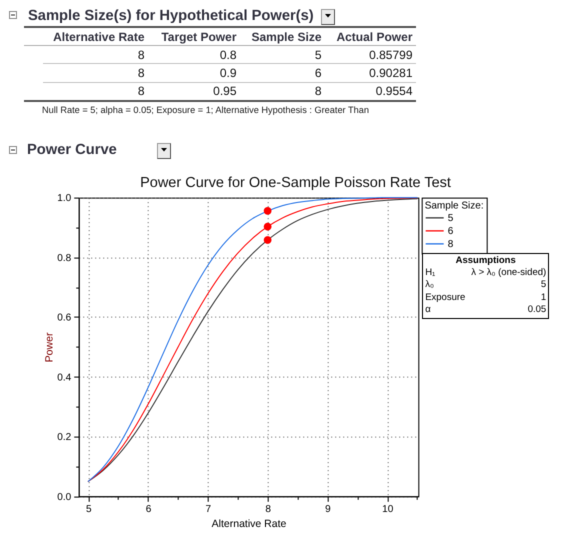 The width and height of the screenshot is (562, 536). I want to click on y-axis-title: Power, so click(49, 347).